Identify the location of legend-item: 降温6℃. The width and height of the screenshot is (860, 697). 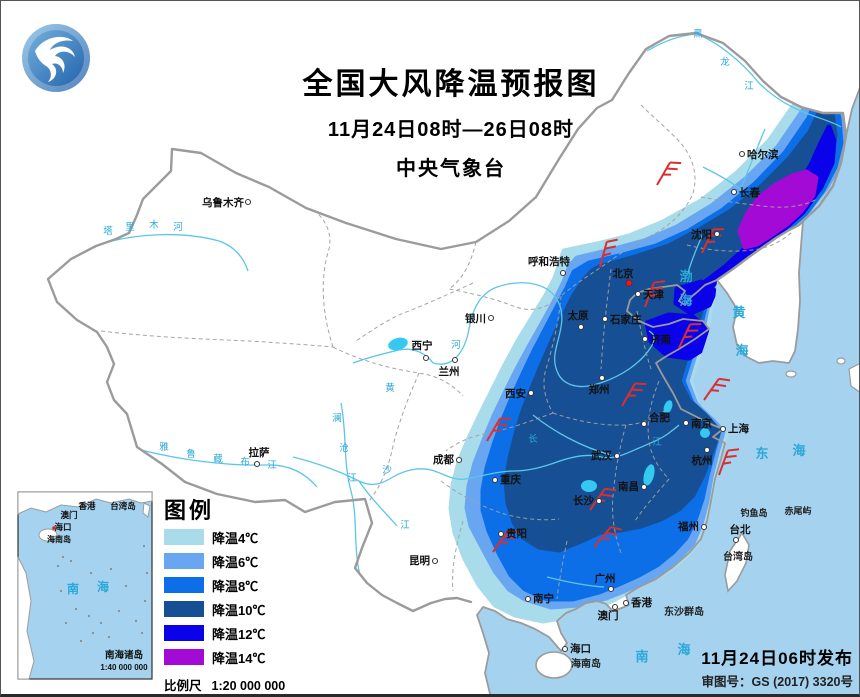
(229, 561).